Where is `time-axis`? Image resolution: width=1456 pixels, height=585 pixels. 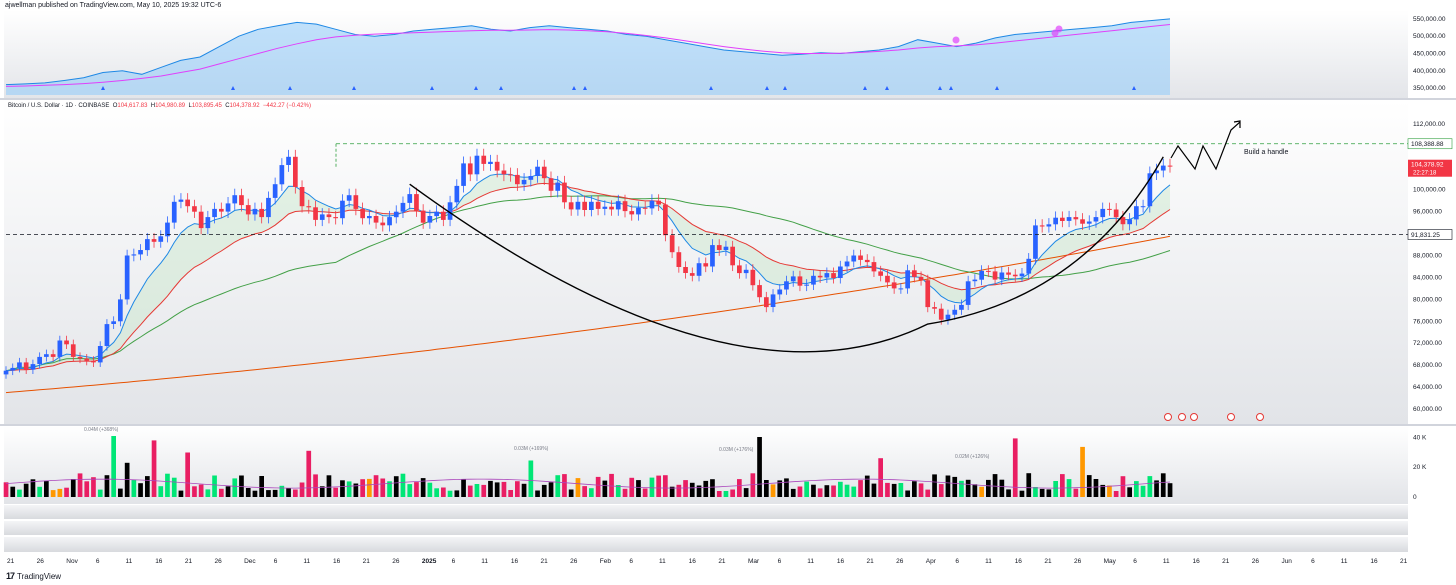 time-axis is located at coordinates (728, 560).